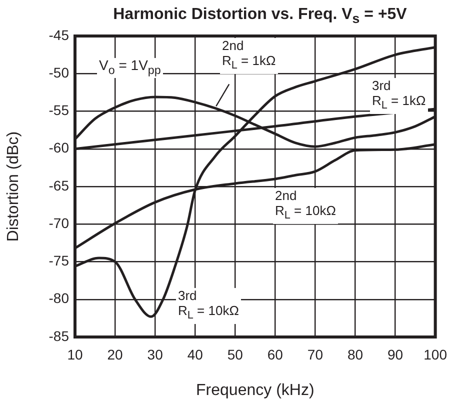 This screenshot has width=457, height=404. Describe the element at coordinates (355, 354) in the screenshot. I see `x-tick-label: 80` at that location.